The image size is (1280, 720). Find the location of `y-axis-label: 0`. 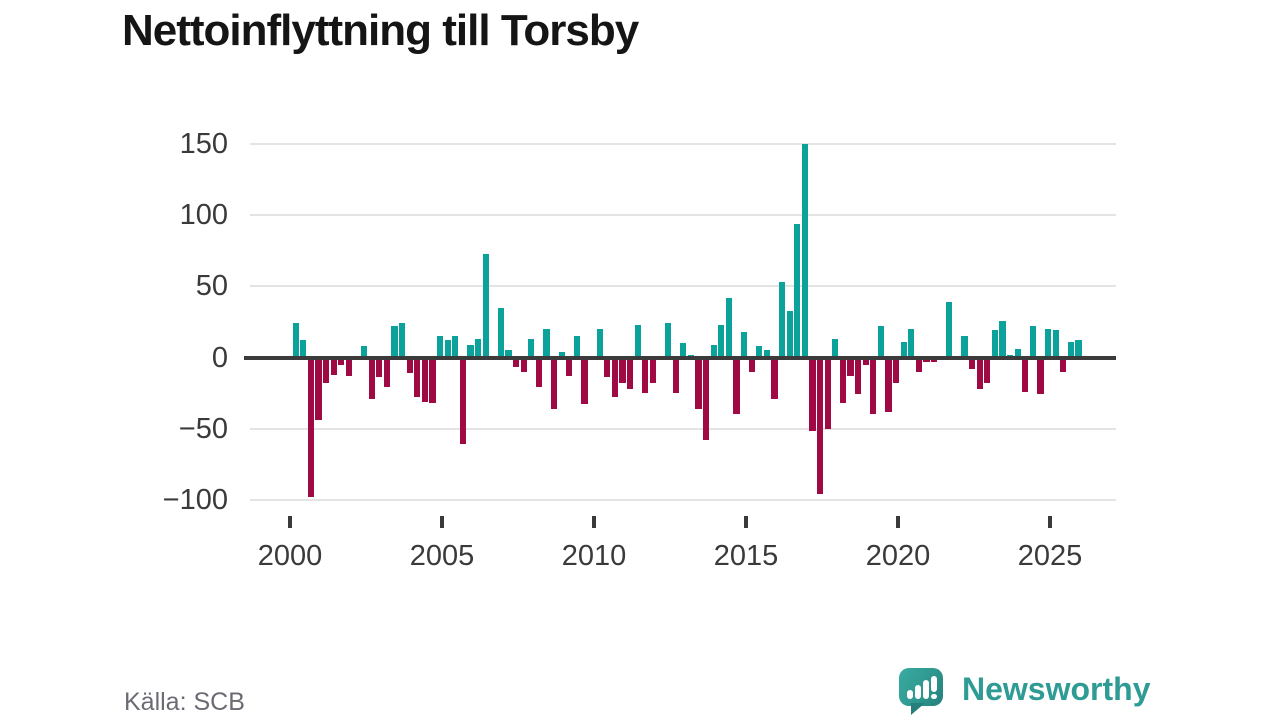

y-axis-label: 0 is located at coordinates (219, 357).